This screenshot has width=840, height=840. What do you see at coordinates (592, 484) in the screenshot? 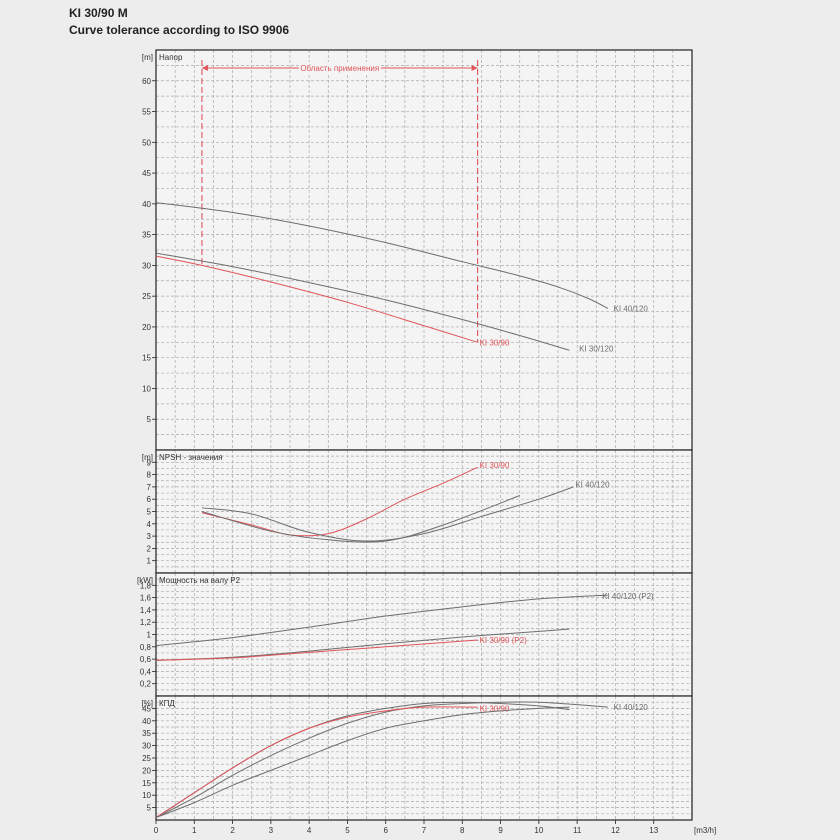
I see `series-label-npsh-1: KI 40/120` at bounding box center [592, 484].